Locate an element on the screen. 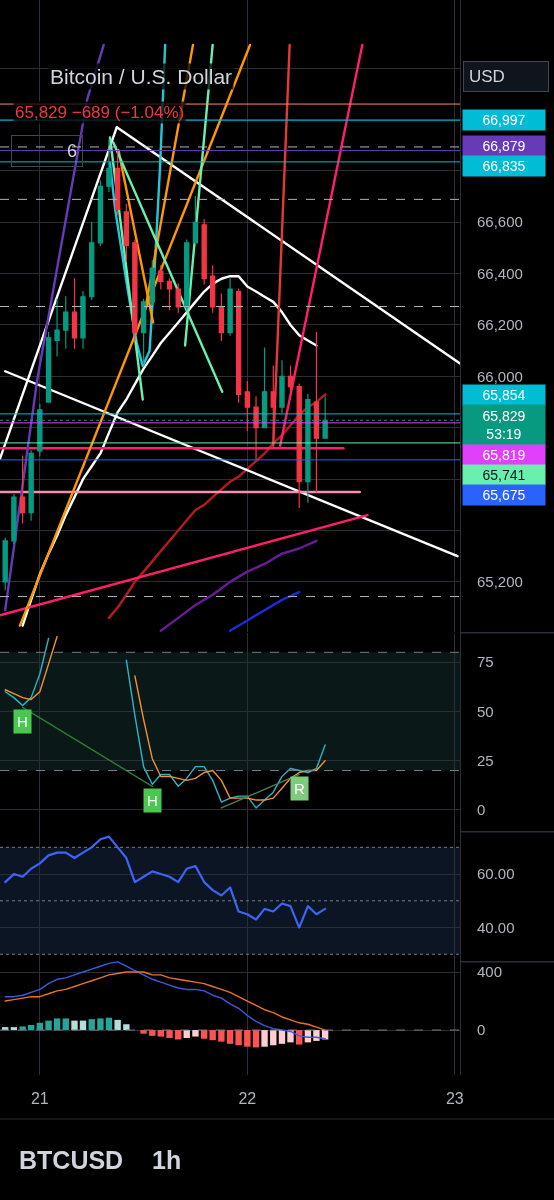 The width and height of the screenshot is (554, 1200). y-tick-label: 66,400 is located at coordinates (500, 273).